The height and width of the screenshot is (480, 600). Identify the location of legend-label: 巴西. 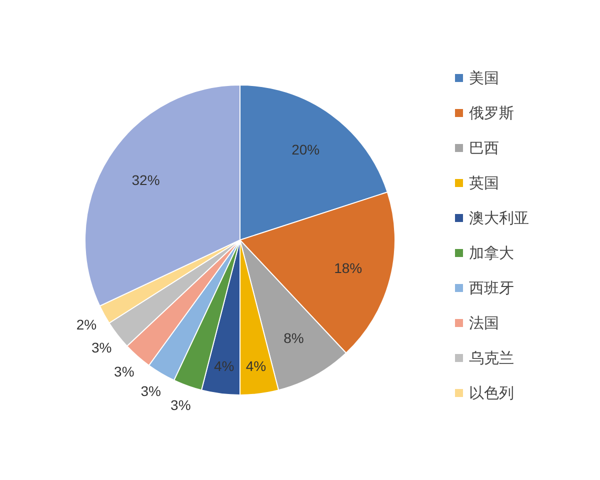
(484, 148).